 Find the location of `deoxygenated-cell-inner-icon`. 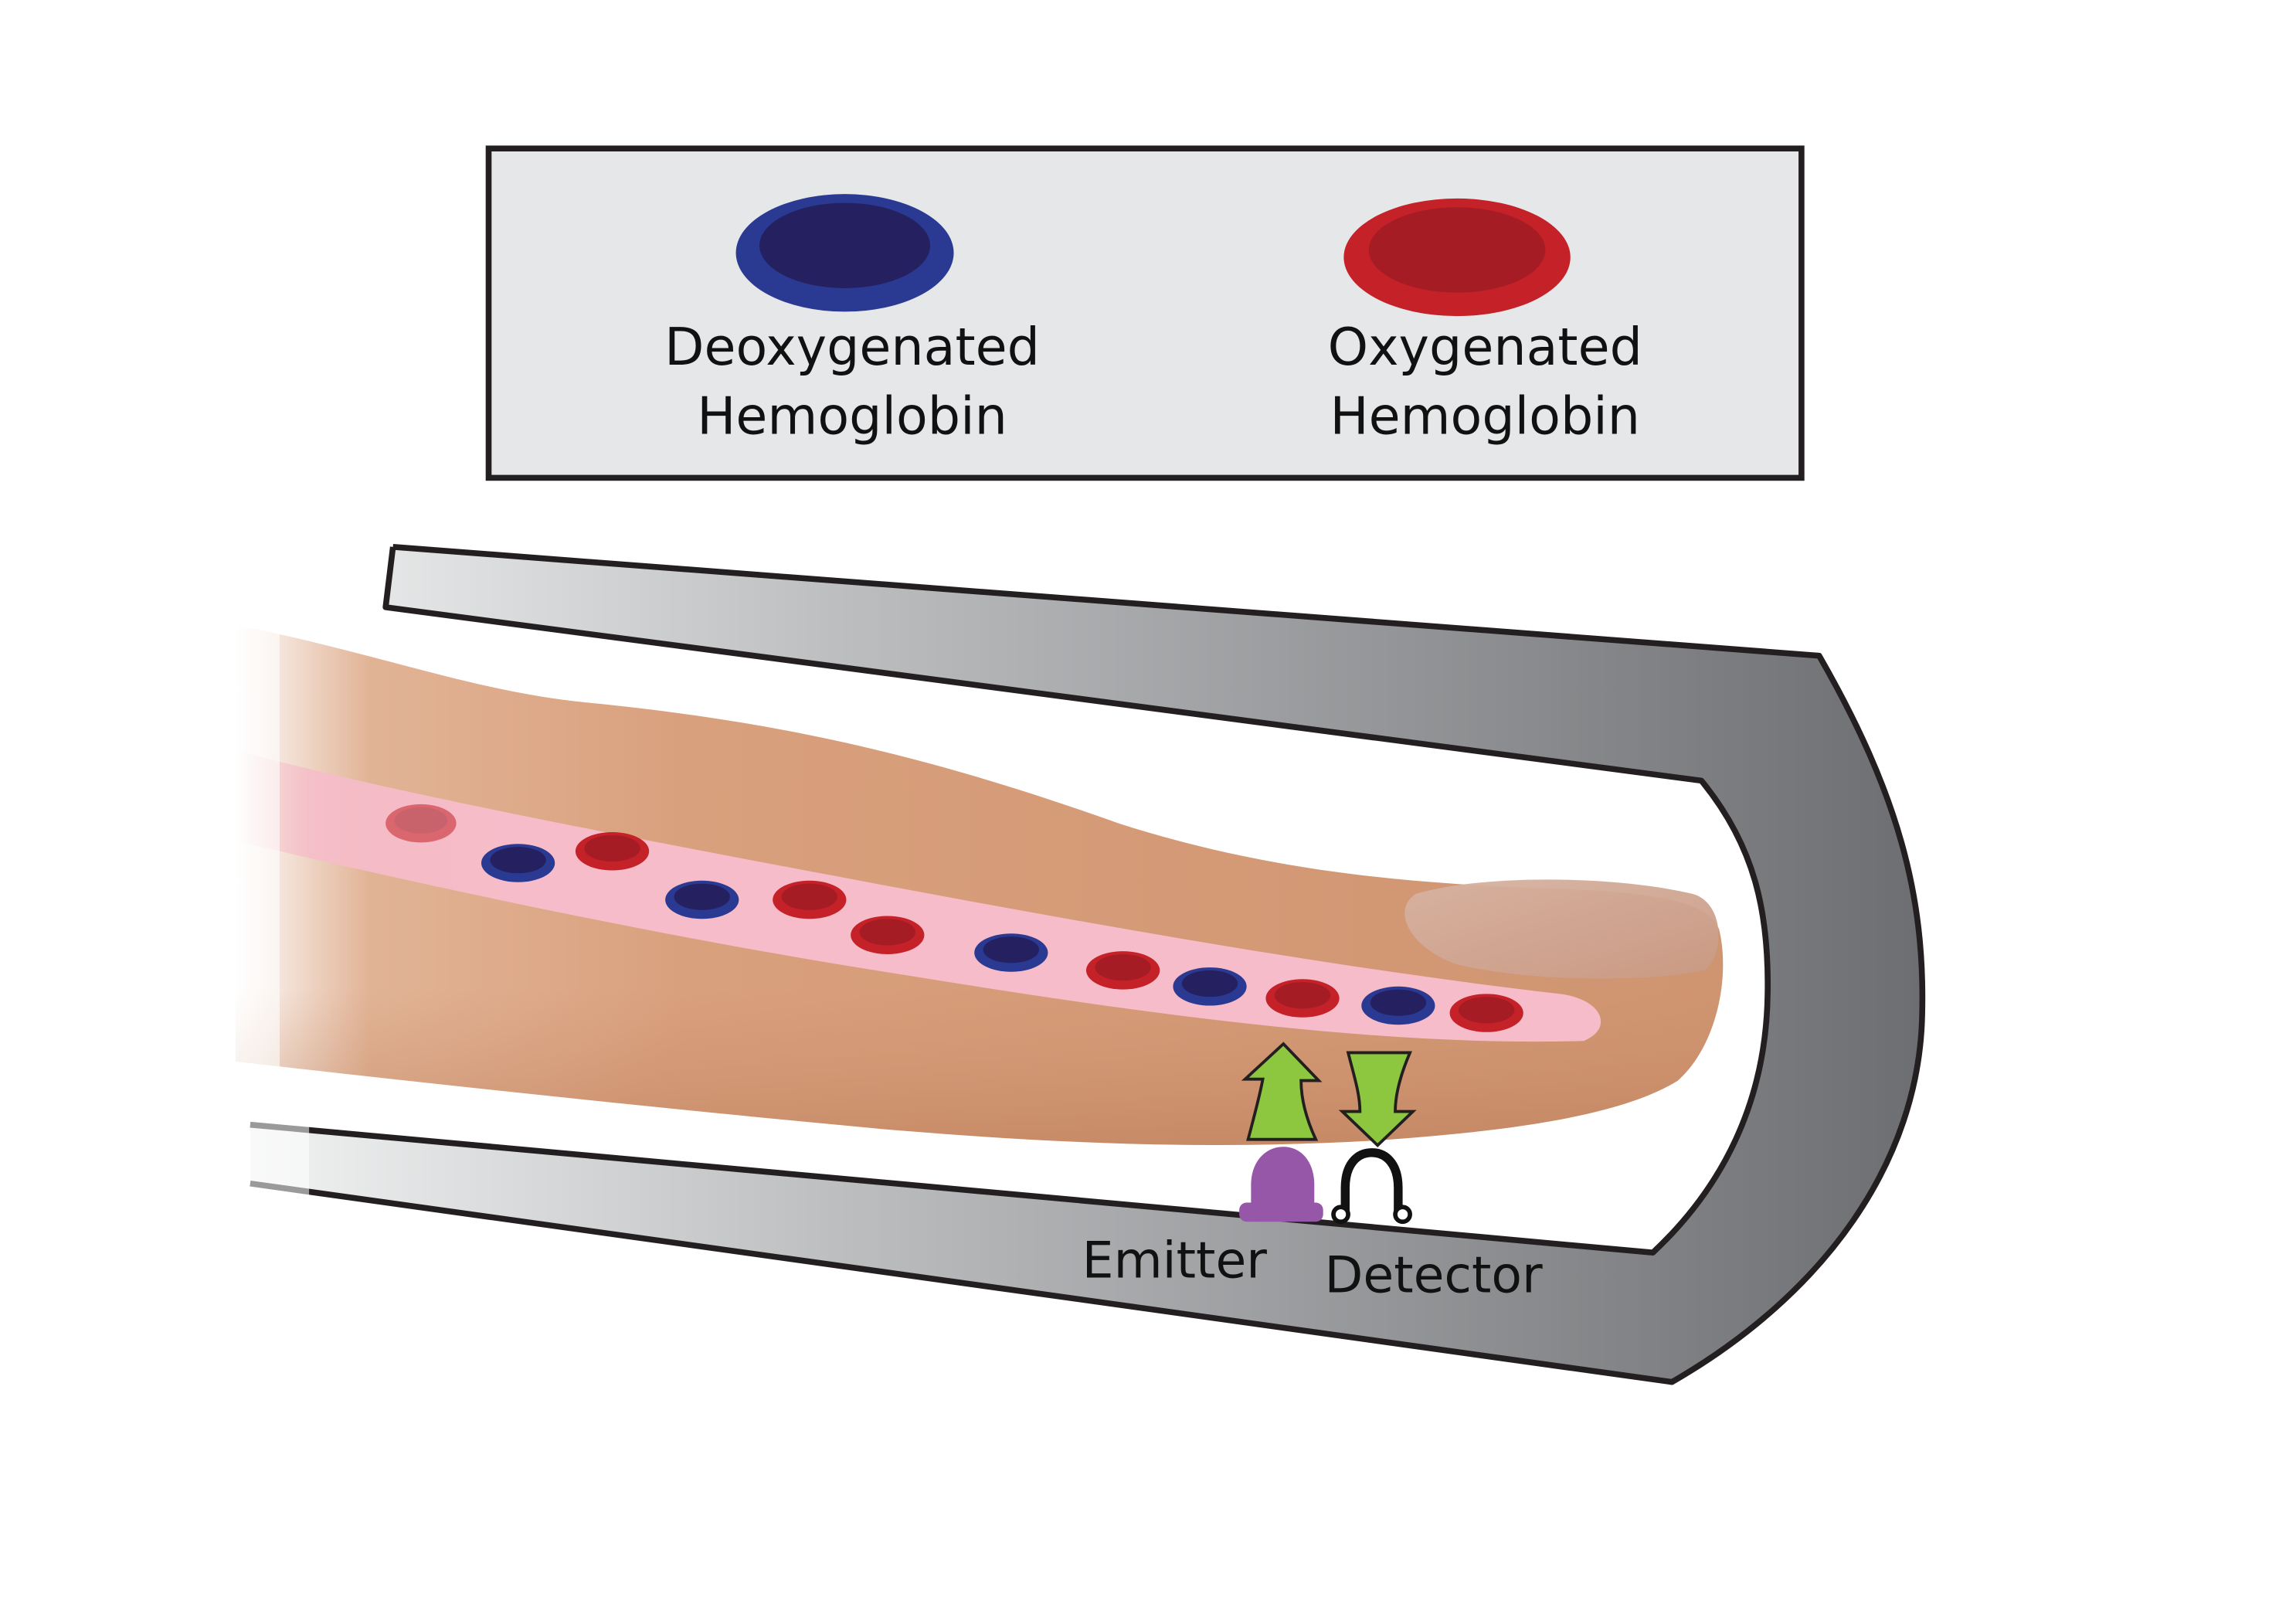

deoxygenated-cell-inner-icon is located at coordinates (845, 245).